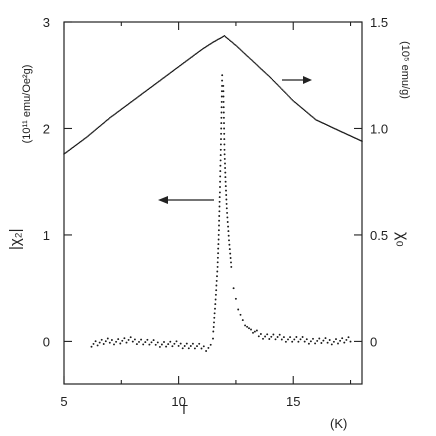  I want to click on x-tick-label: 15, so click(293, 401).